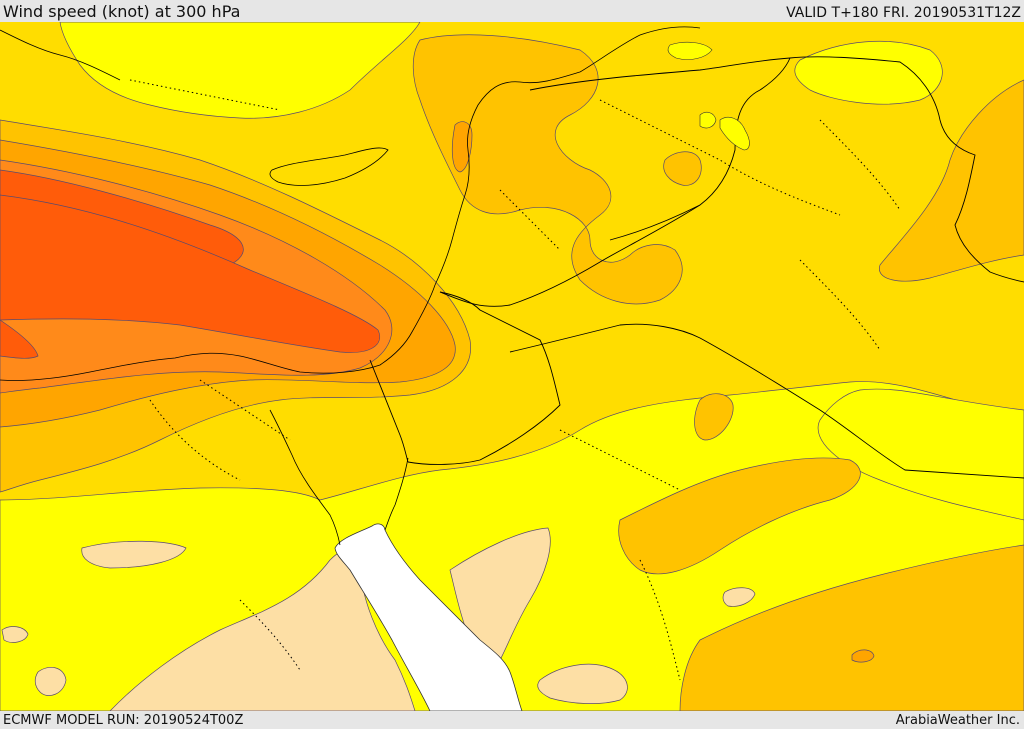 This screenshot has height=729, width=1024. I want to click on lake-east-syria, so click(708, 120).